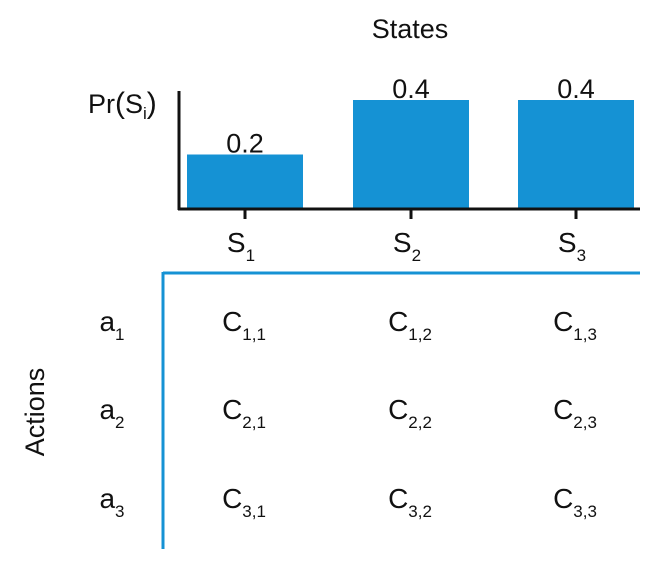 This screenshot has height=576, width=672. I want to click on cell-c-2-3: C2,3, so click(575, 413).